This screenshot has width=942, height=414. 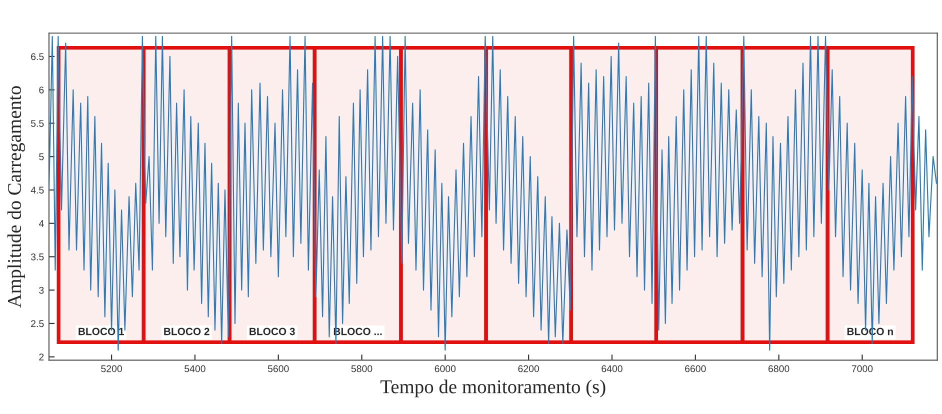 What do you see at coordinates (529, 368) in the screenshot?
I see `x-tick-label: 6200` at bounding box center [529, 368].